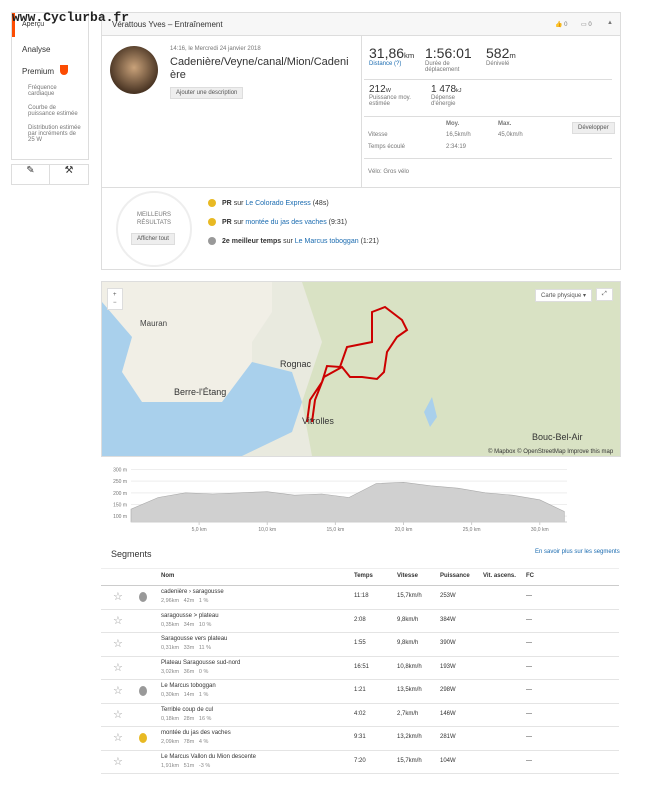  What do you see at coordinates (134, 70) in the screenshot?
I see `avatar` at bounding box center [134, 70].